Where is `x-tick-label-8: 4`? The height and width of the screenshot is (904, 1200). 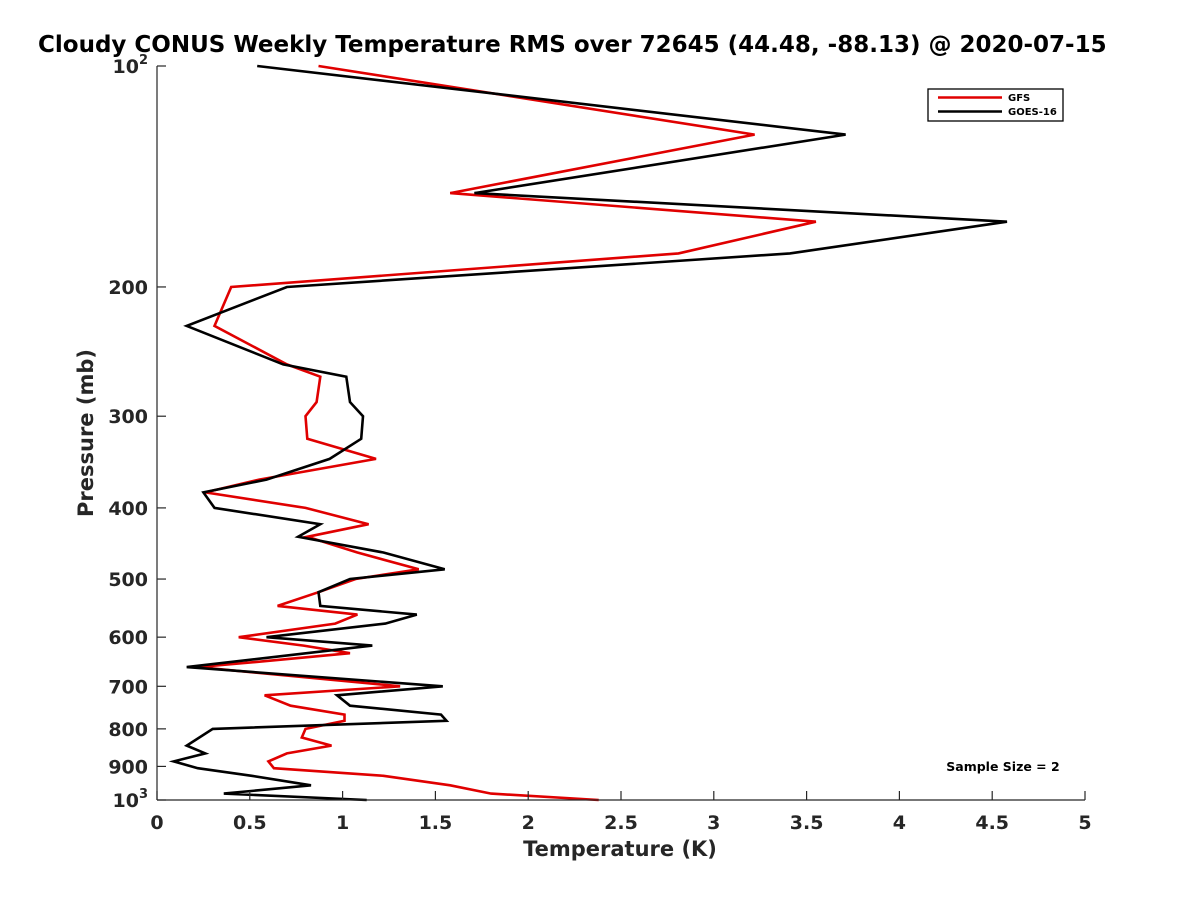
x-tick-label-8: 4 is located at coordinates (899, 823).